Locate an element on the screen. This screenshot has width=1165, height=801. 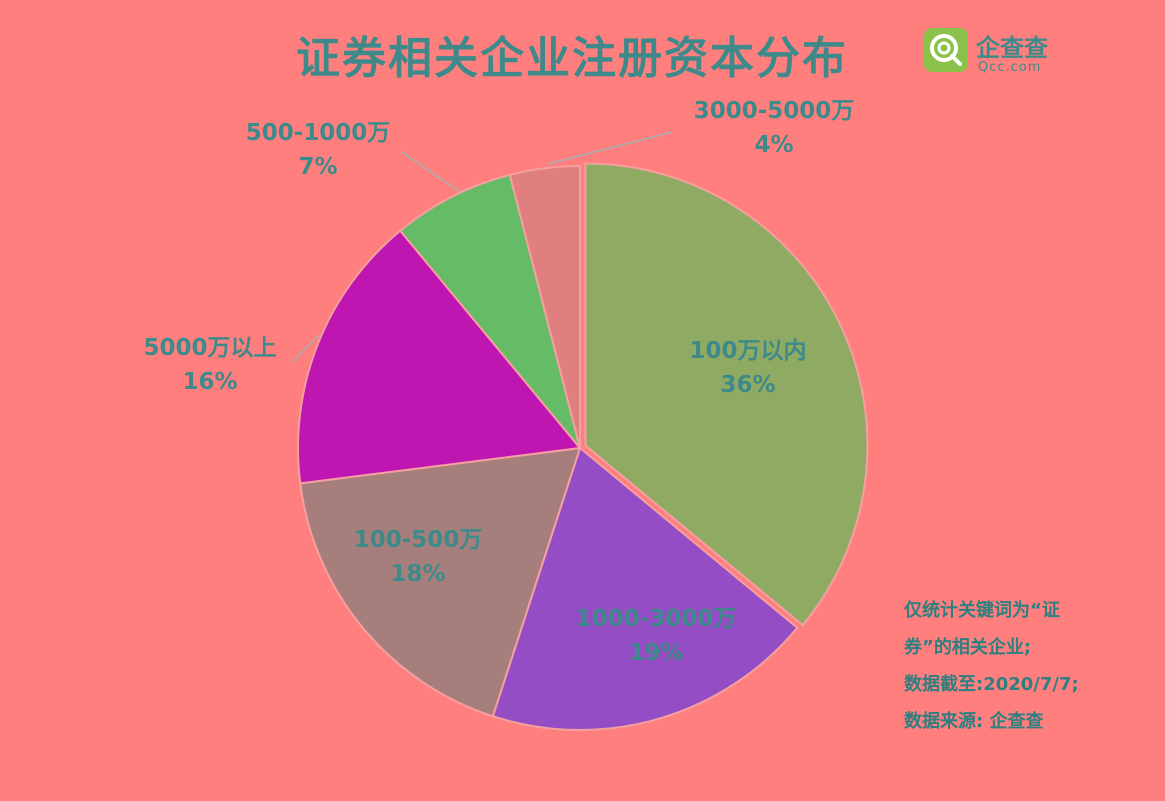
leader-lines is located at coordinates (482, 247).